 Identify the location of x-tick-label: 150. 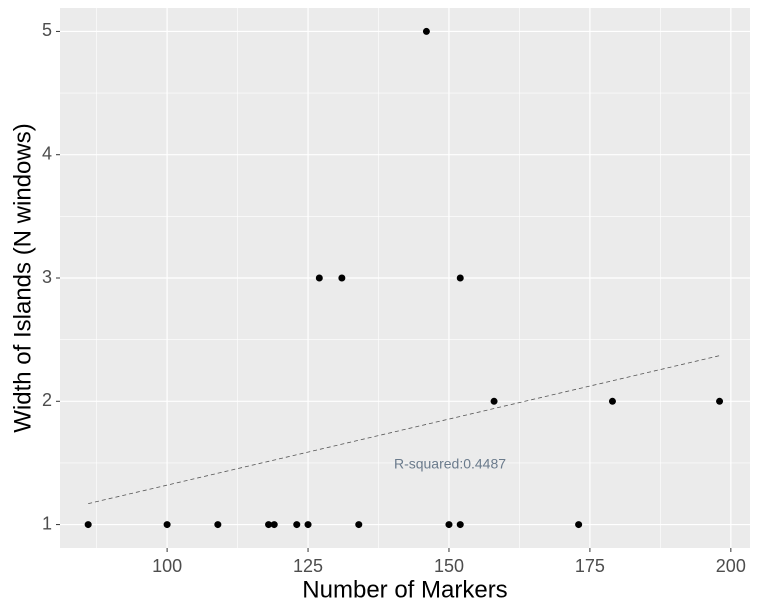
(449, 566).